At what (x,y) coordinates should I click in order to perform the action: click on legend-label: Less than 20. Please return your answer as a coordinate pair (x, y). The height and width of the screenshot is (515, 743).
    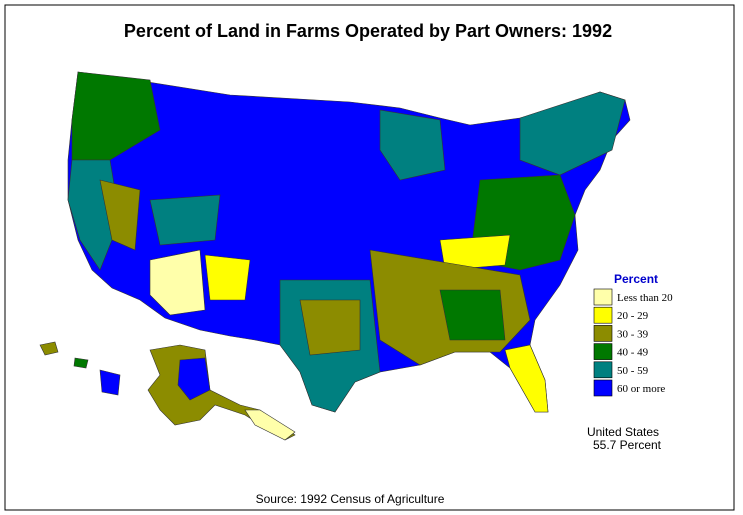
    Looking at the image, I should click on (645, 298).